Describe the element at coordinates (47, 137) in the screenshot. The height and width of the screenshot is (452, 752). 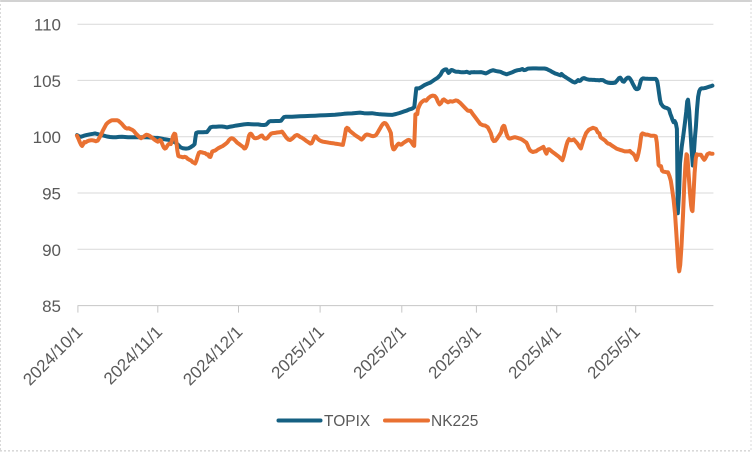
I see `svg-text: 100` at that location.